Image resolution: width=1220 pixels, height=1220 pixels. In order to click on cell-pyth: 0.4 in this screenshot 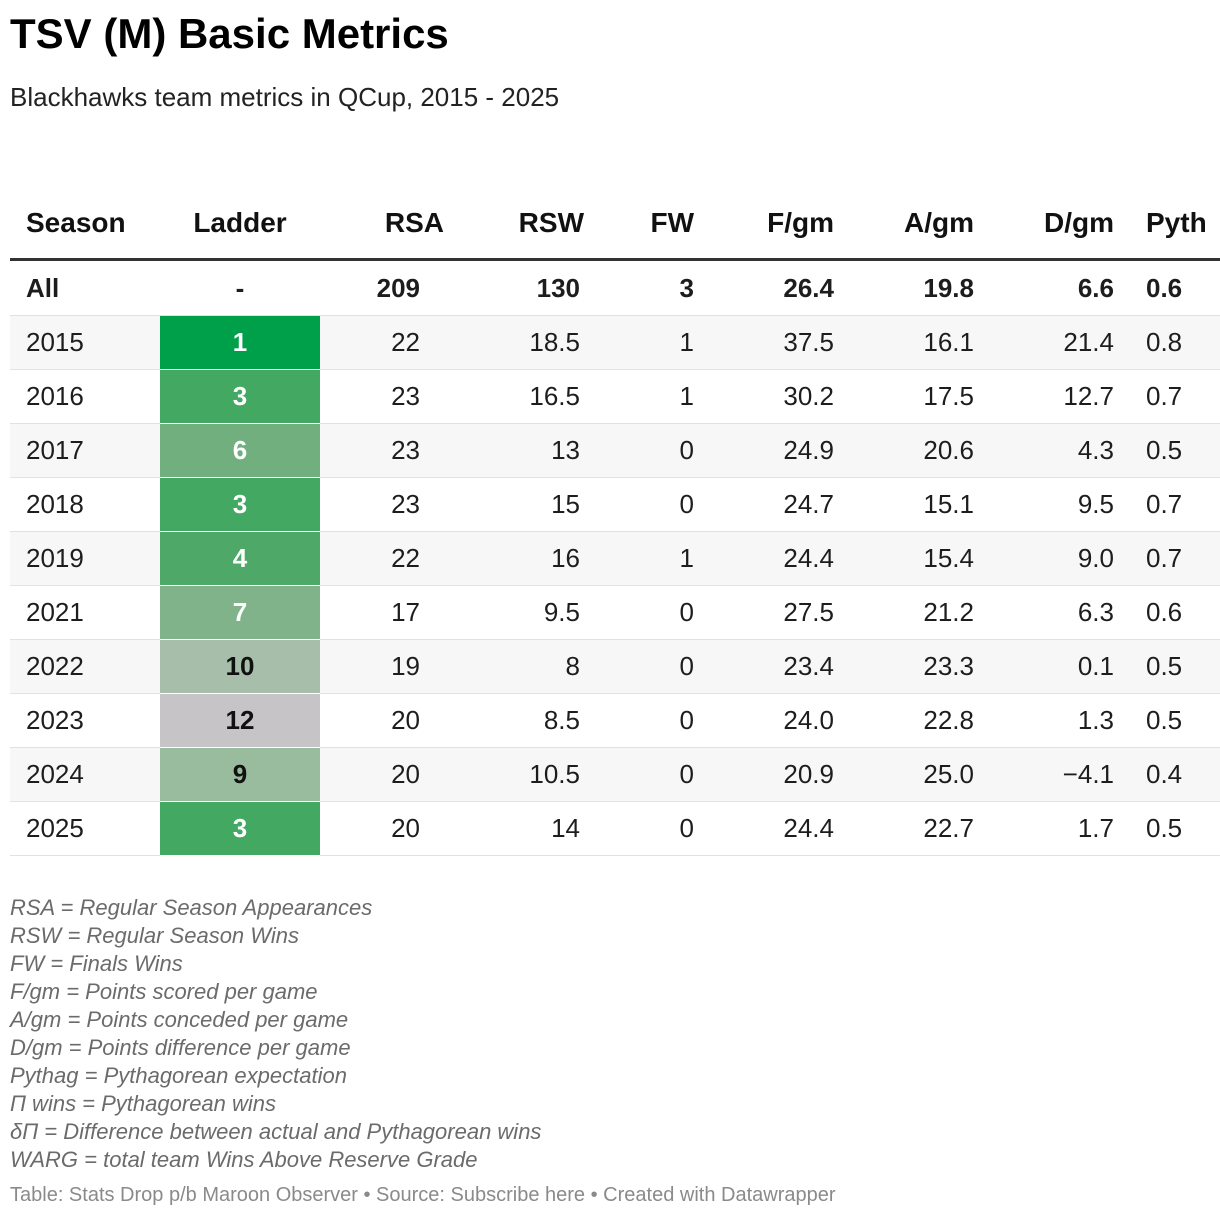, I will do `click(1175, 774)`.